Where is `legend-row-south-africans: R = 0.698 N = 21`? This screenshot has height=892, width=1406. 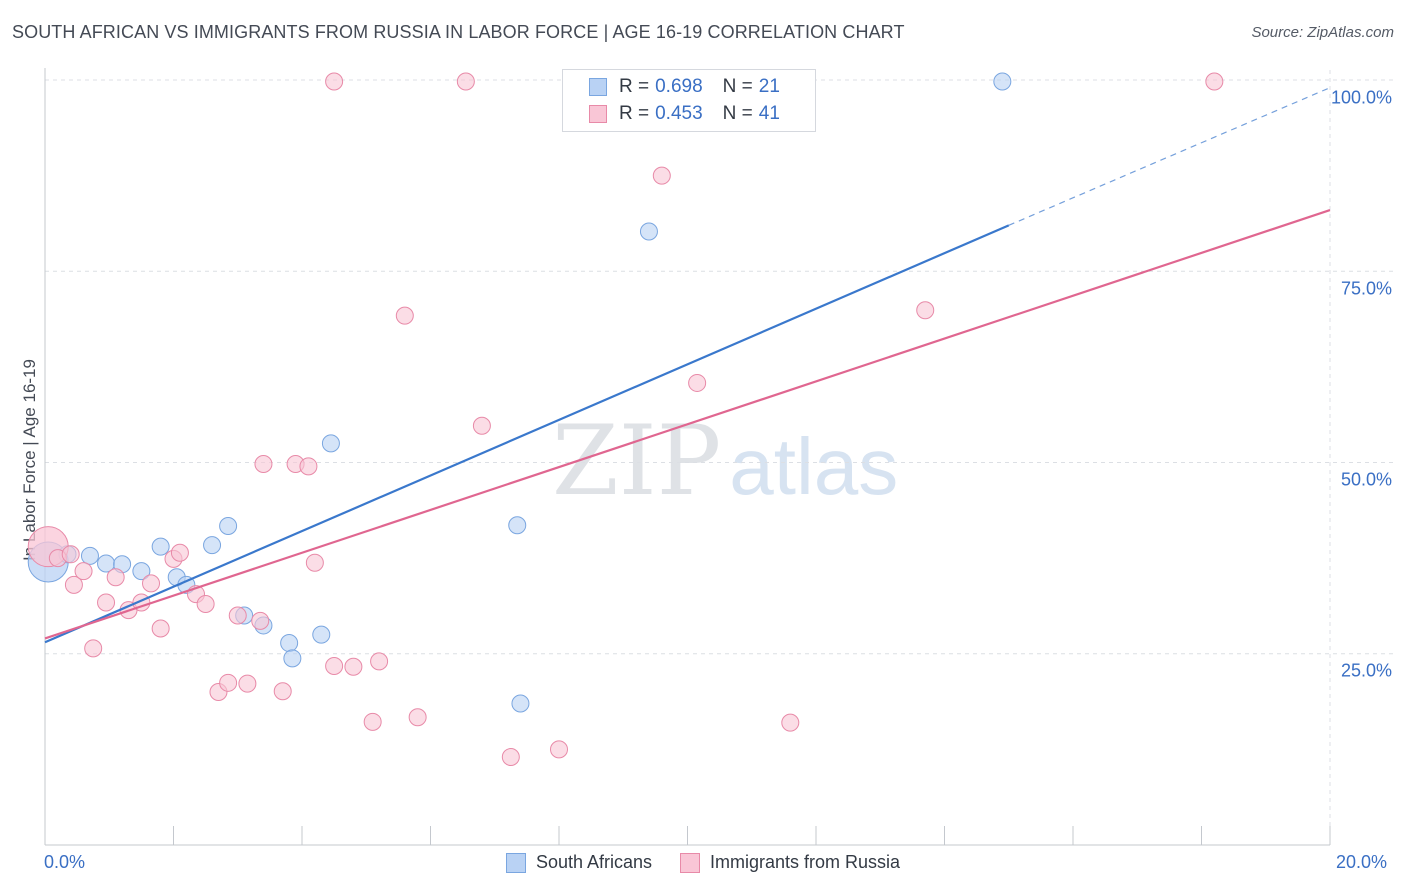 legend-row-south-africans: R = 0.698 N = 21 is located at coordinates (684, 87).